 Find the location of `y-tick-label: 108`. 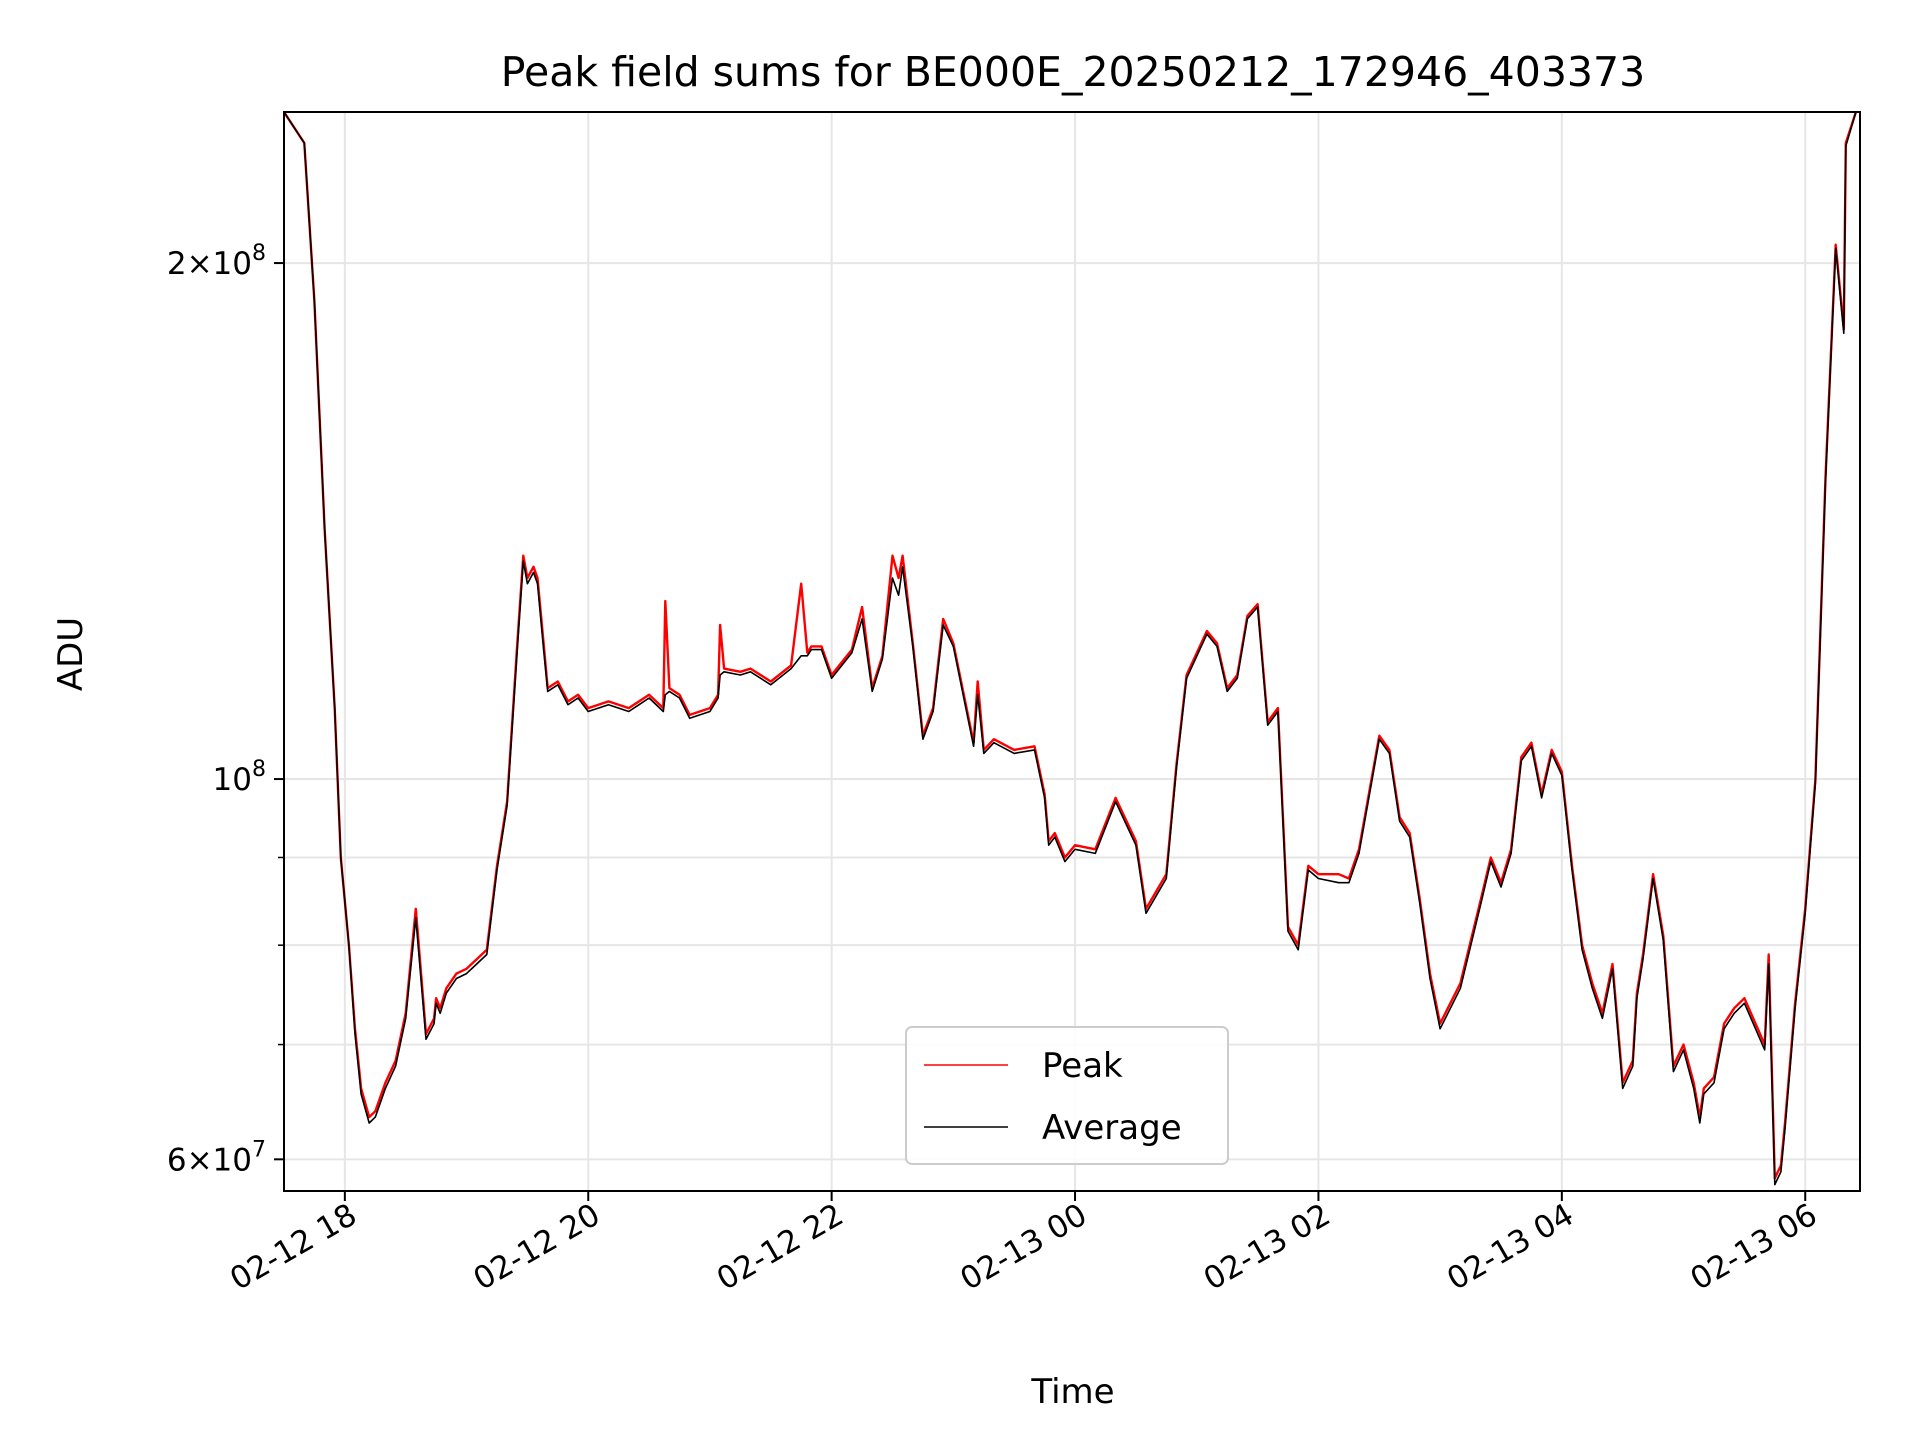

y-tick-label: 108 is located at coordinates (239, 777).